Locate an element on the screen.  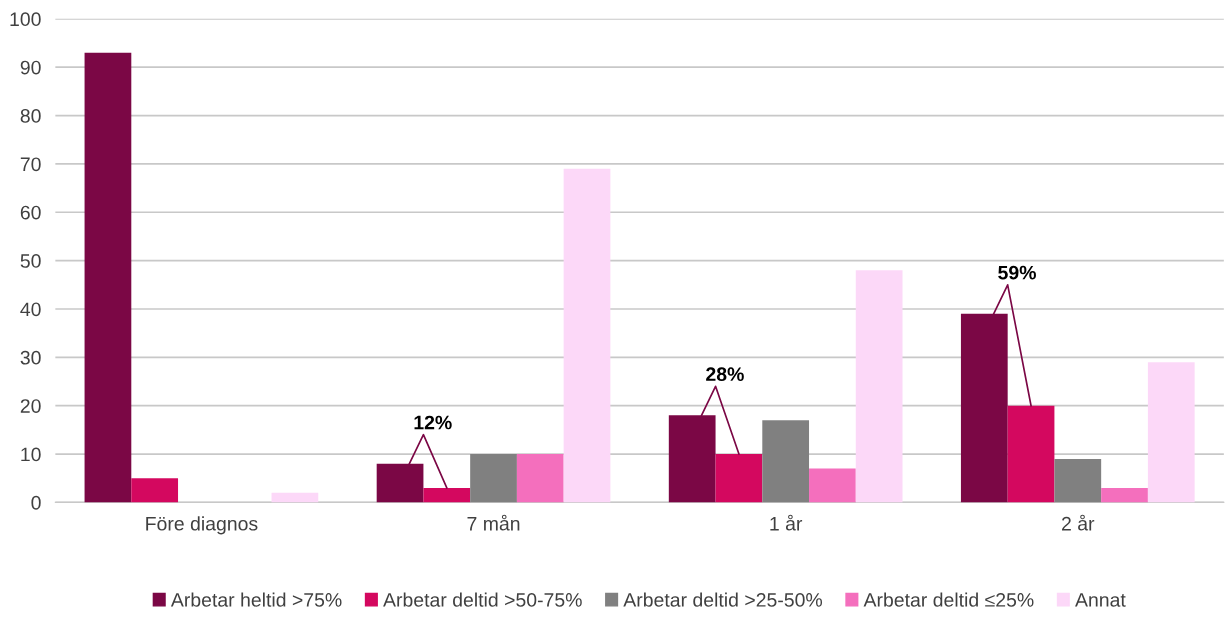
x-tick-label: 1 år is located at coordinates (786, 522).